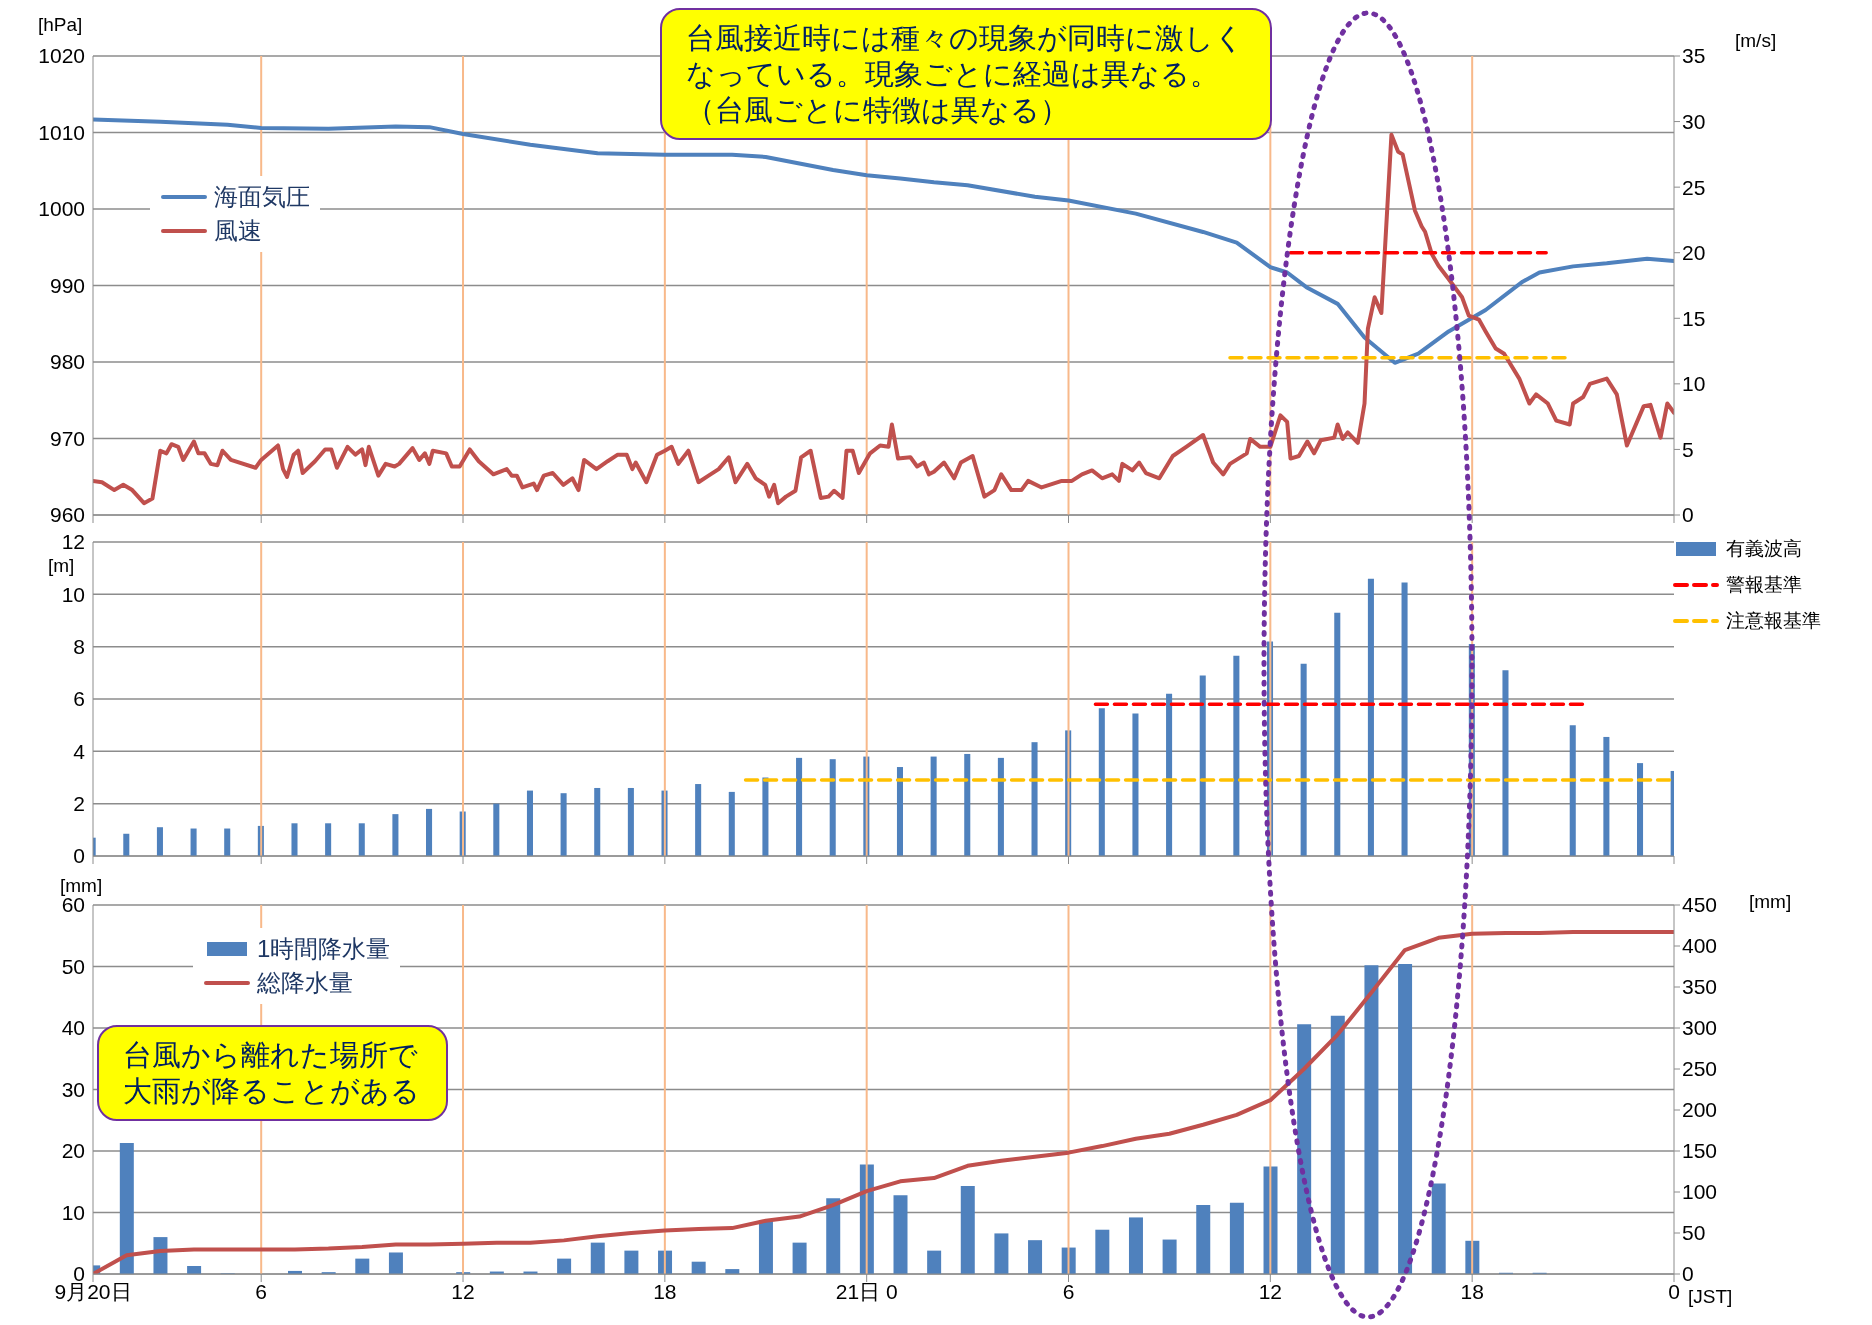  Describe the element at coordinates (1700, 1069) in the screenshot. I see `y2-tick-label: 250` at that location.